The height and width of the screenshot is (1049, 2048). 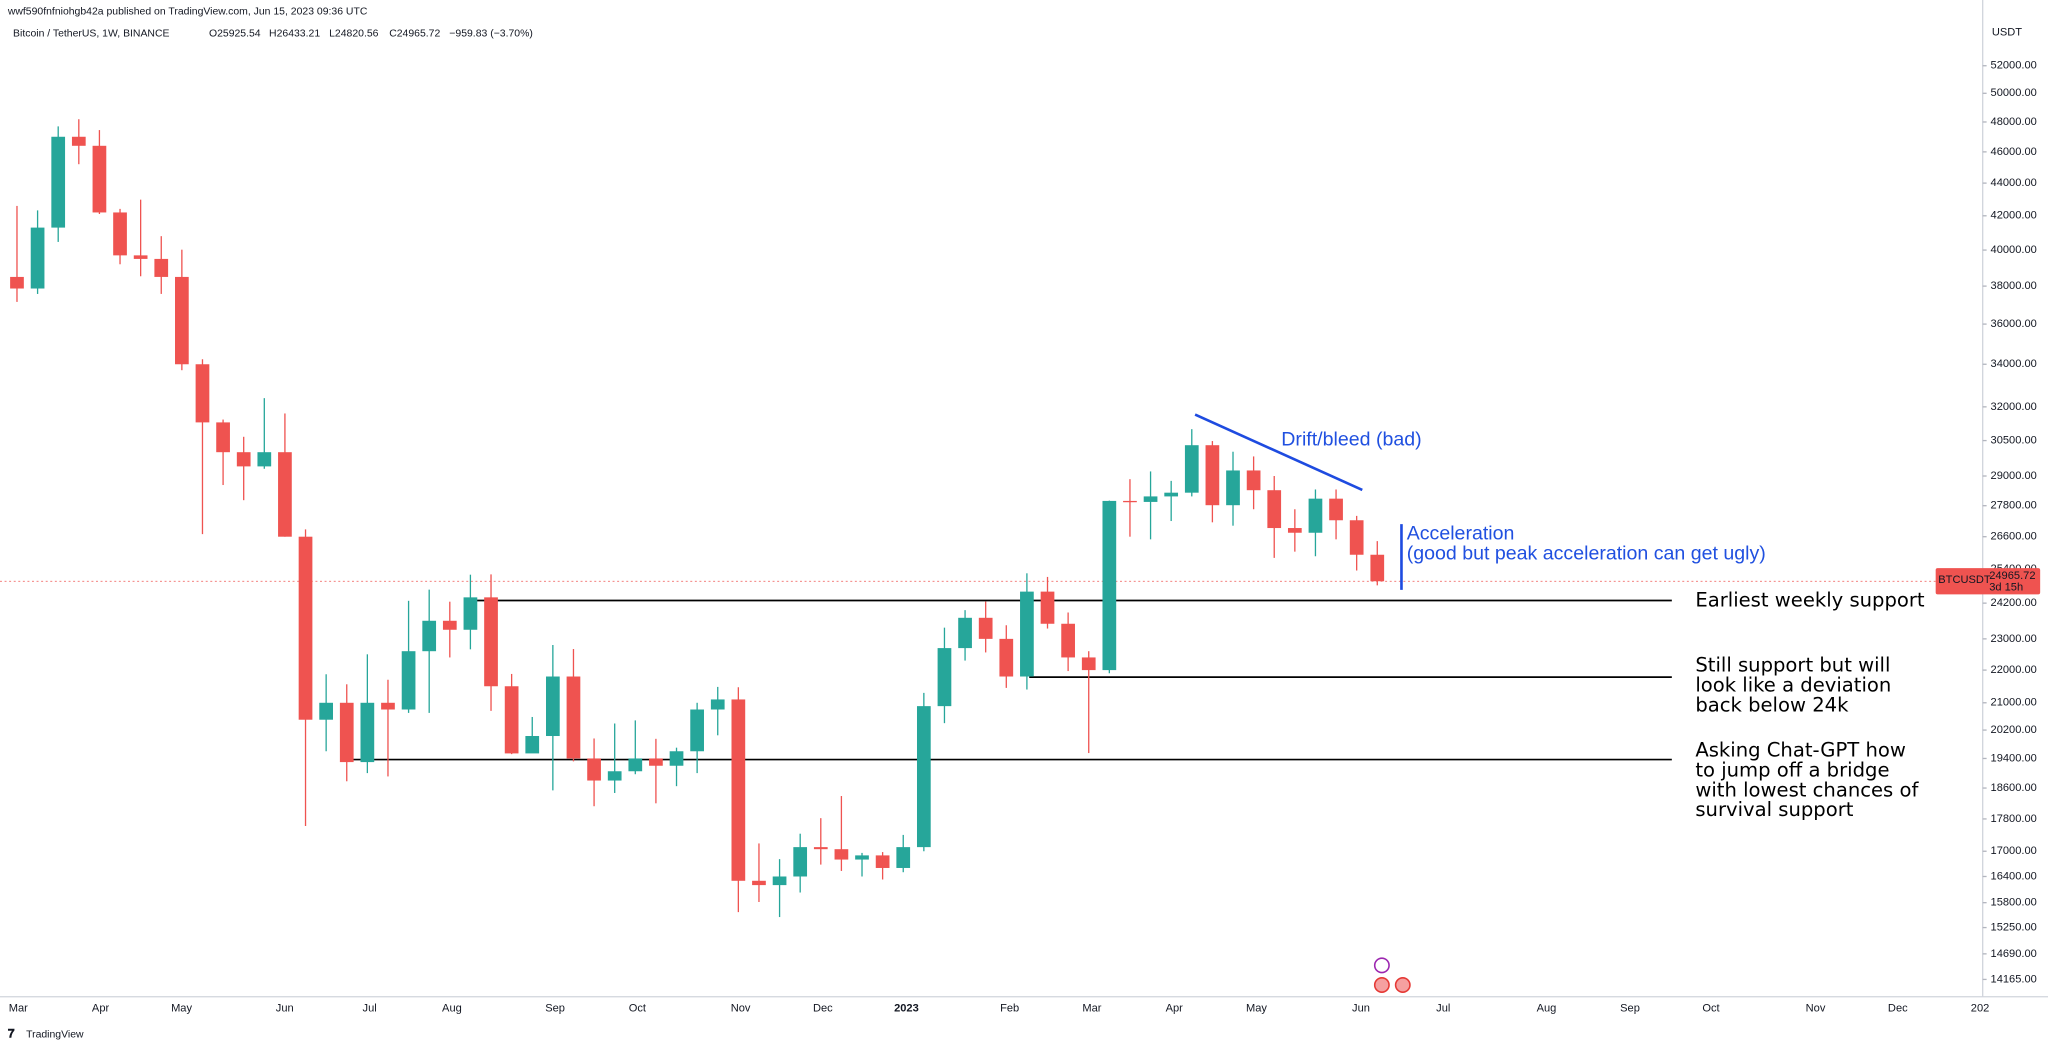 I want to click on x-tick-label: 202, so click(x=1980, y=1008).